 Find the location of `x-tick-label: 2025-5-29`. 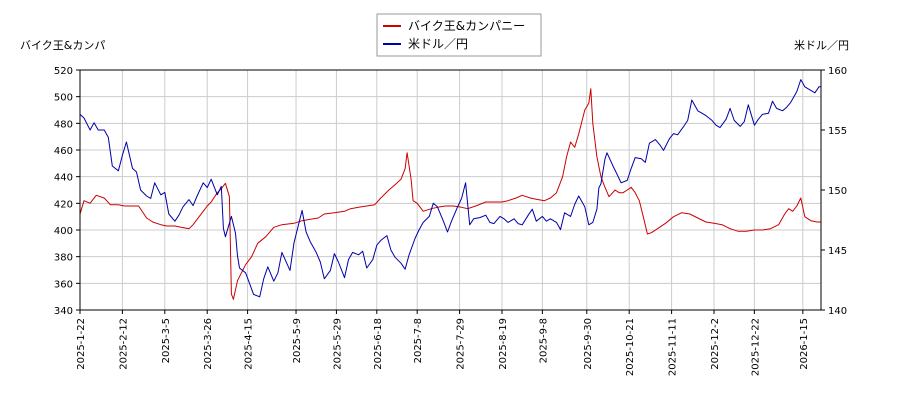

x-tick-label: 2025-5-29 is located at coordinates (337, 344).